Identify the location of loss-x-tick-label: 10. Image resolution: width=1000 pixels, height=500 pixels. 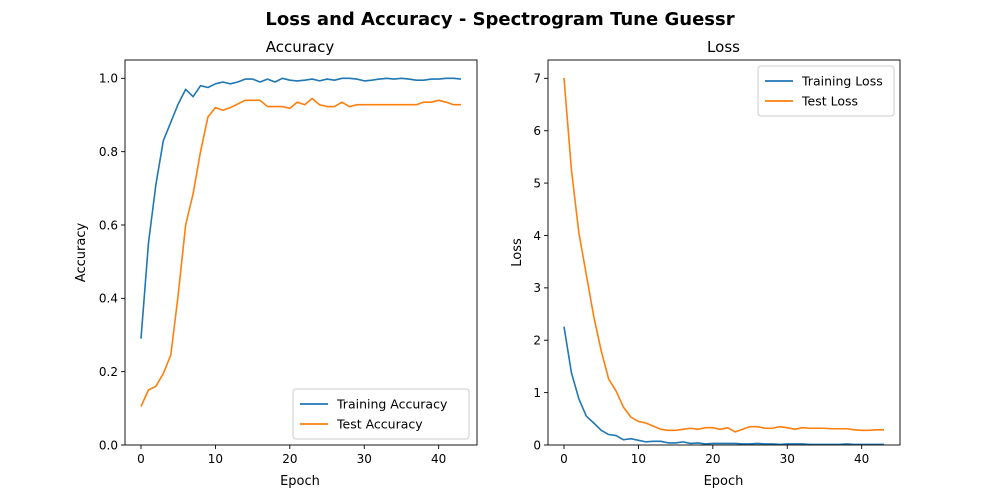
(638, 459).